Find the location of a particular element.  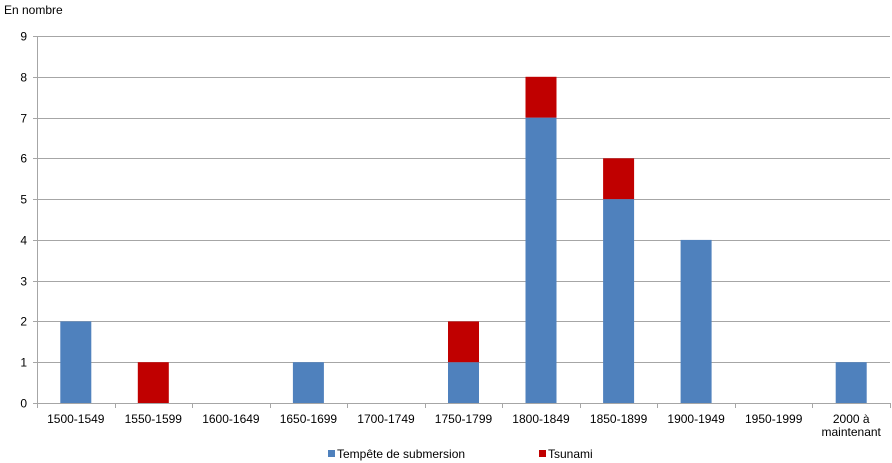

x-tick-label-9: 1950-1999 is located at coordinates (774, 419).